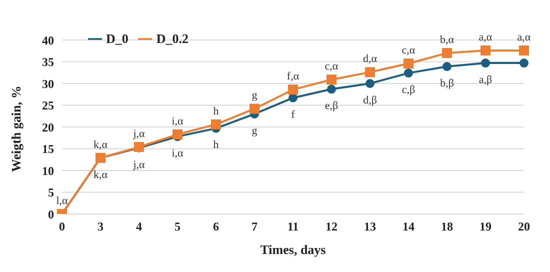  What do you see at coordinates (172, 38) in the screenshot?
I see `legend-label: D_0.2` at bounding box center [172, 38].